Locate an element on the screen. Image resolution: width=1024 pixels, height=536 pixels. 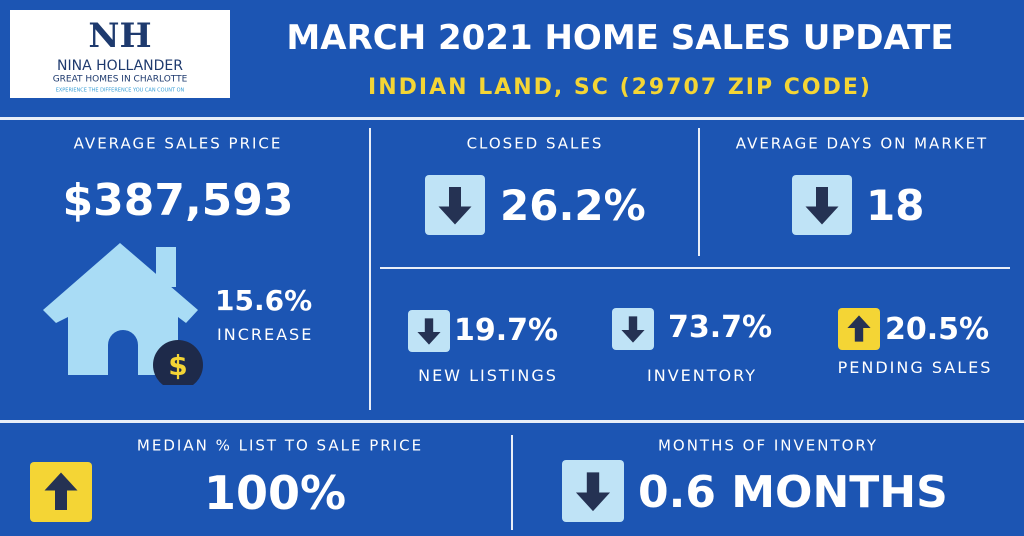
label: AVERAGE SALES PRICE is located at coordinates (178, 143).